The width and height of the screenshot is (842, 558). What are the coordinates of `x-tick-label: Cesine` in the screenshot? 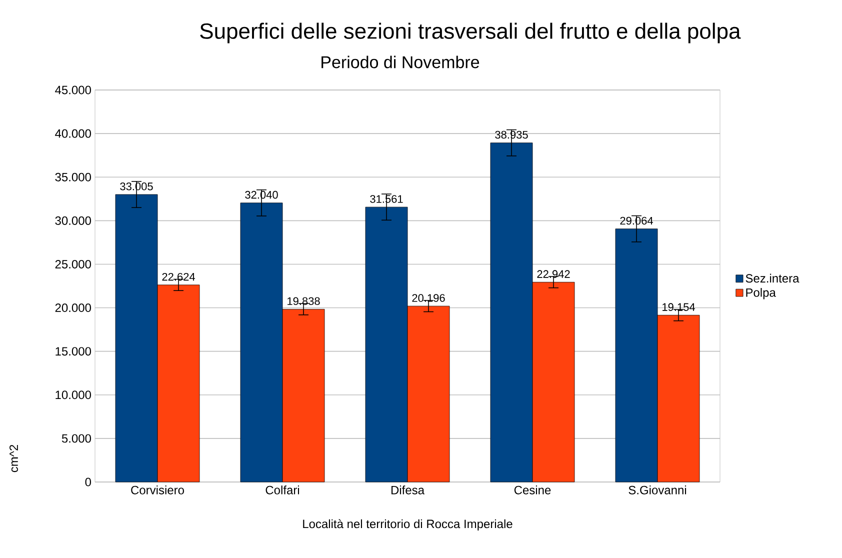 It's located at (532, 490).